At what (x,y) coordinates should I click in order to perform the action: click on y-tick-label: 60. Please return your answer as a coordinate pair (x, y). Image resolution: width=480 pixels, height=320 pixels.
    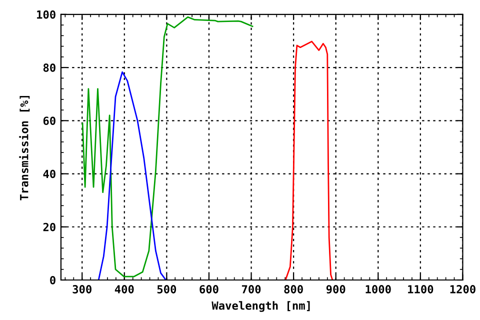
    Looking at the image, I should click on (49, 121).